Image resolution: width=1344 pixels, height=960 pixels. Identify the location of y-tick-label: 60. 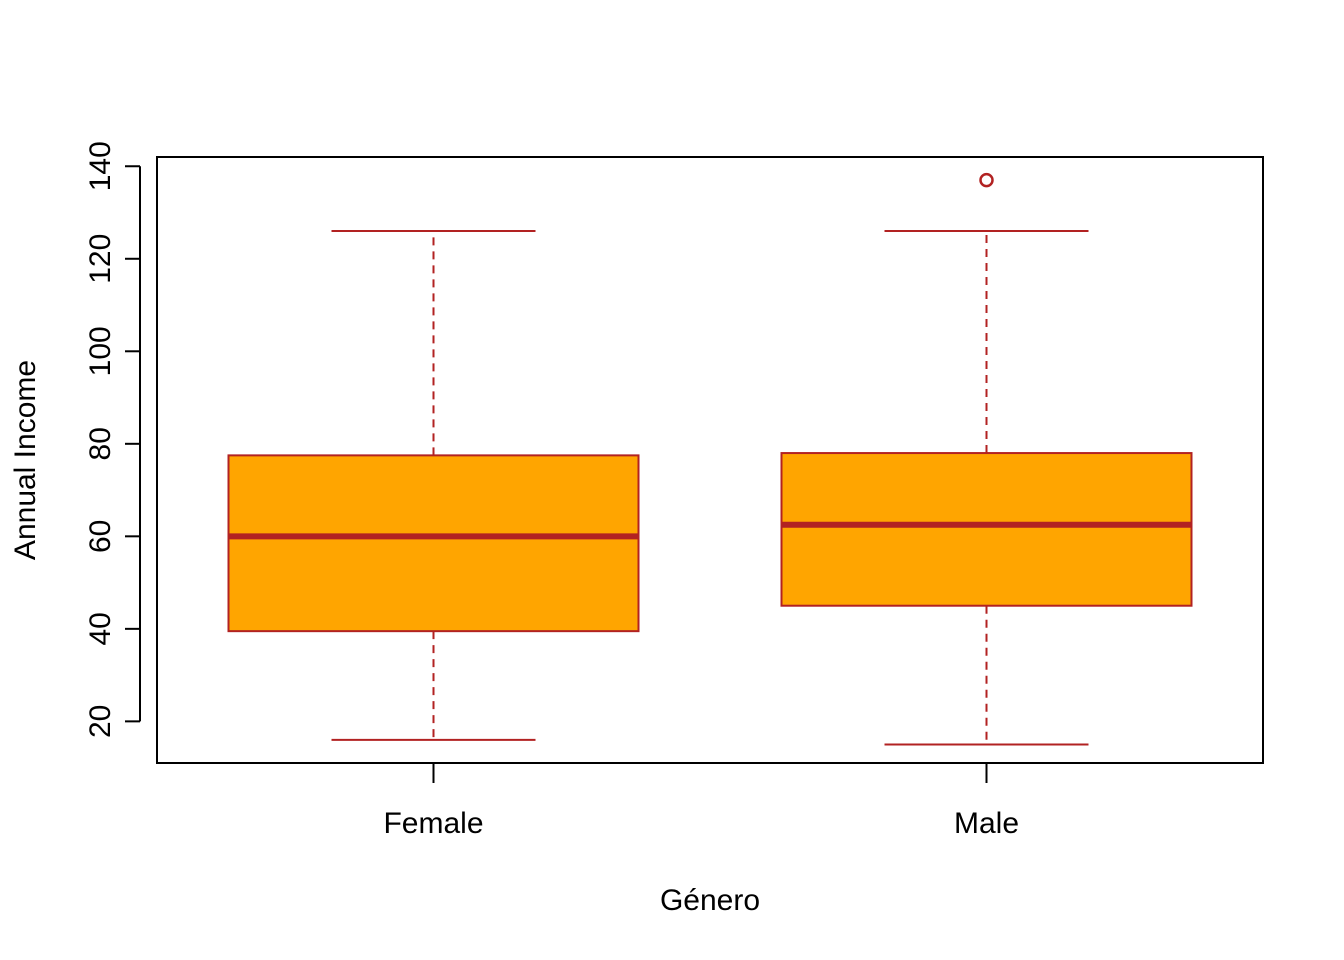
(100, 536).